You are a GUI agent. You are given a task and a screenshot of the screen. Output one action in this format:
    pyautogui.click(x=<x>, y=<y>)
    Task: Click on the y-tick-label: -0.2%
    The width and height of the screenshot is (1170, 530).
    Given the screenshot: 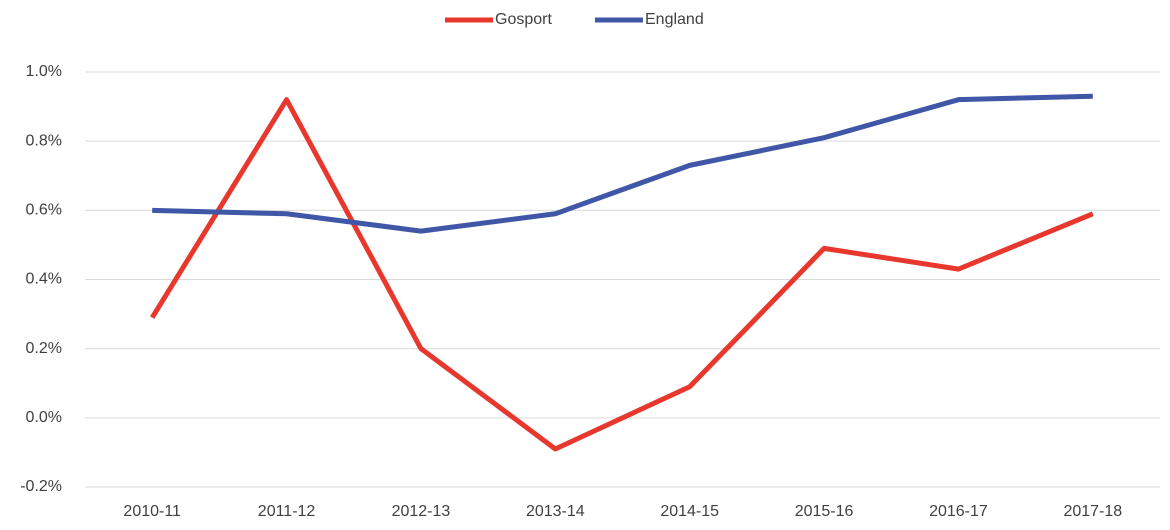 What is the action you would take?
    pyautogui.click(x=41, y=486)
    